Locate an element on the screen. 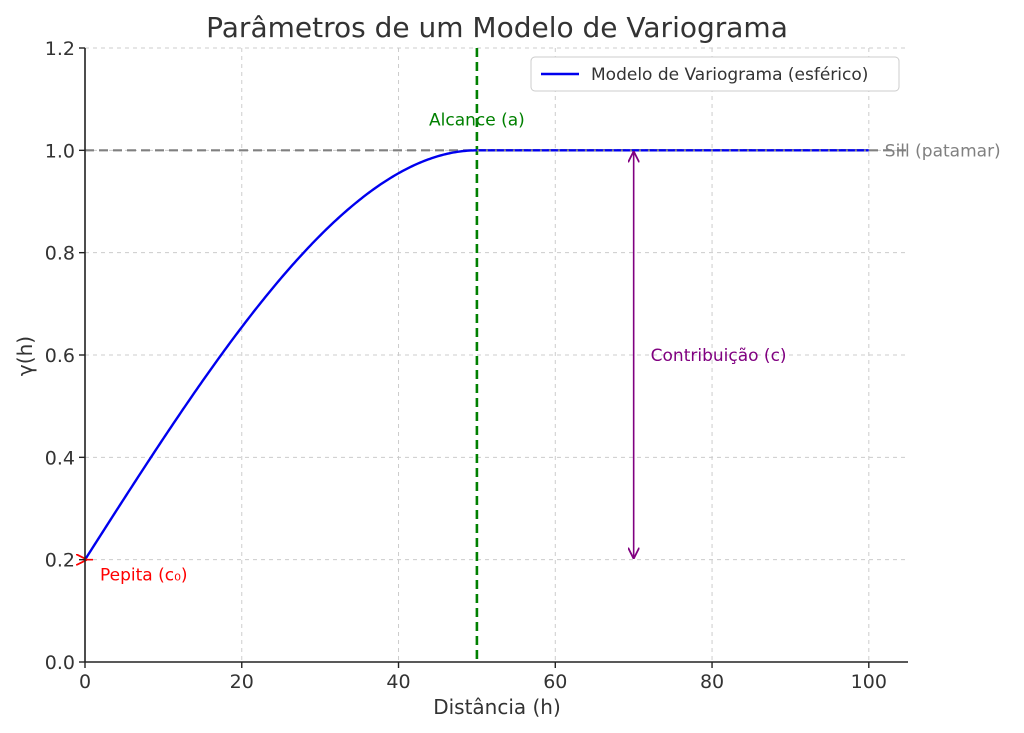  y-tick-label: 0.0 is located at coordinates (60, 663).